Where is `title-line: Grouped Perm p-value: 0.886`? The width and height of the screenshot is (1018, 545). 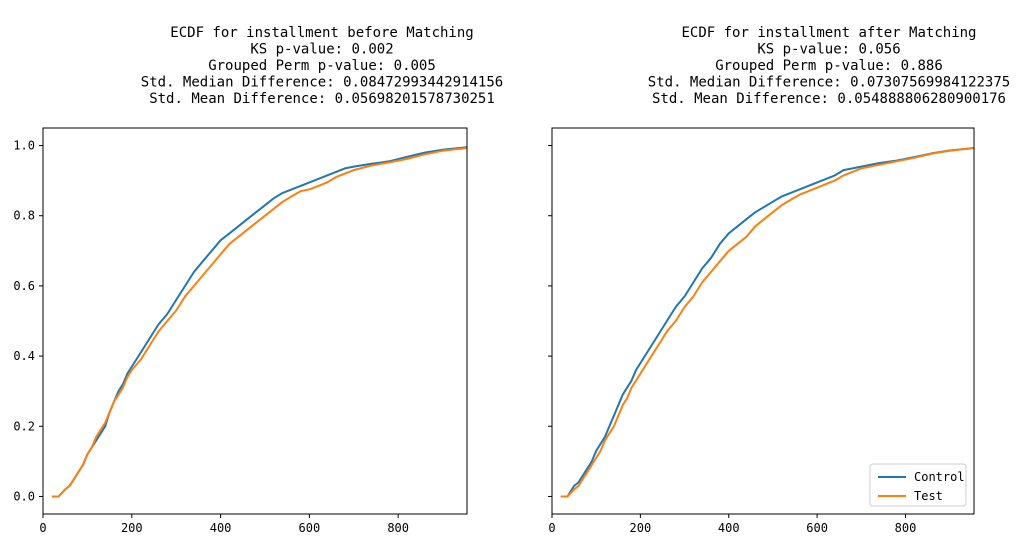 title-line: Grouped Perm p-value: 0.886 is located at coordinates (829, 66).